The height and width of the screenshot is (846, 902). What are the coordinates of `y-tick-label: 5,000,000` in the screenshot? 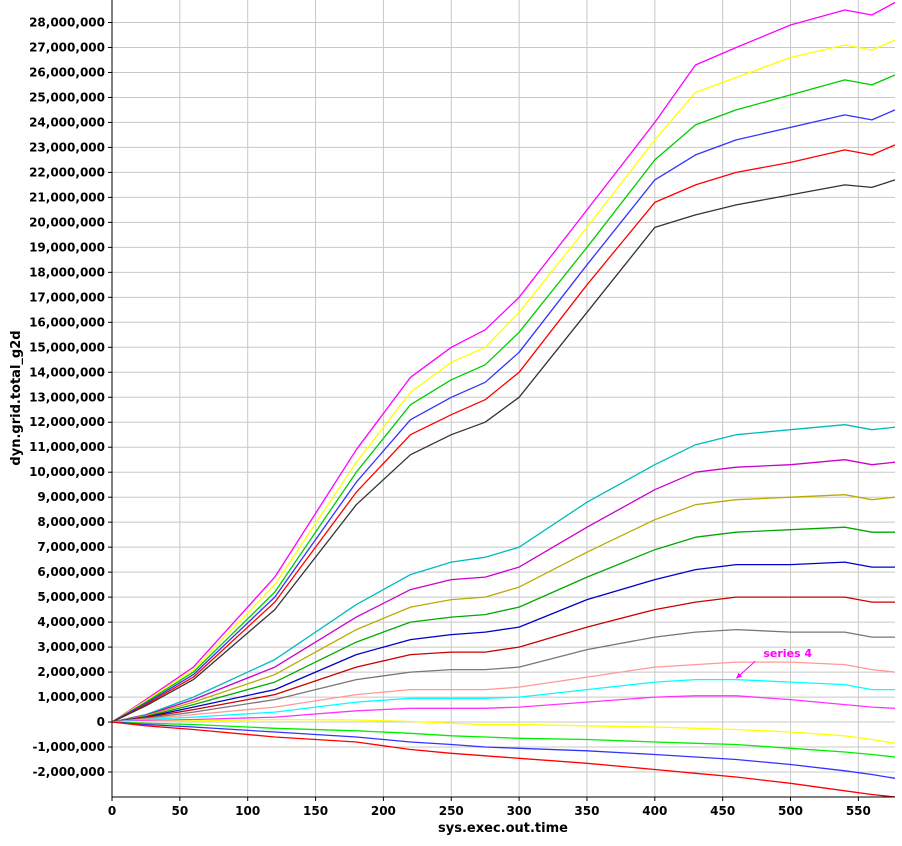 It's located at (71, 597).